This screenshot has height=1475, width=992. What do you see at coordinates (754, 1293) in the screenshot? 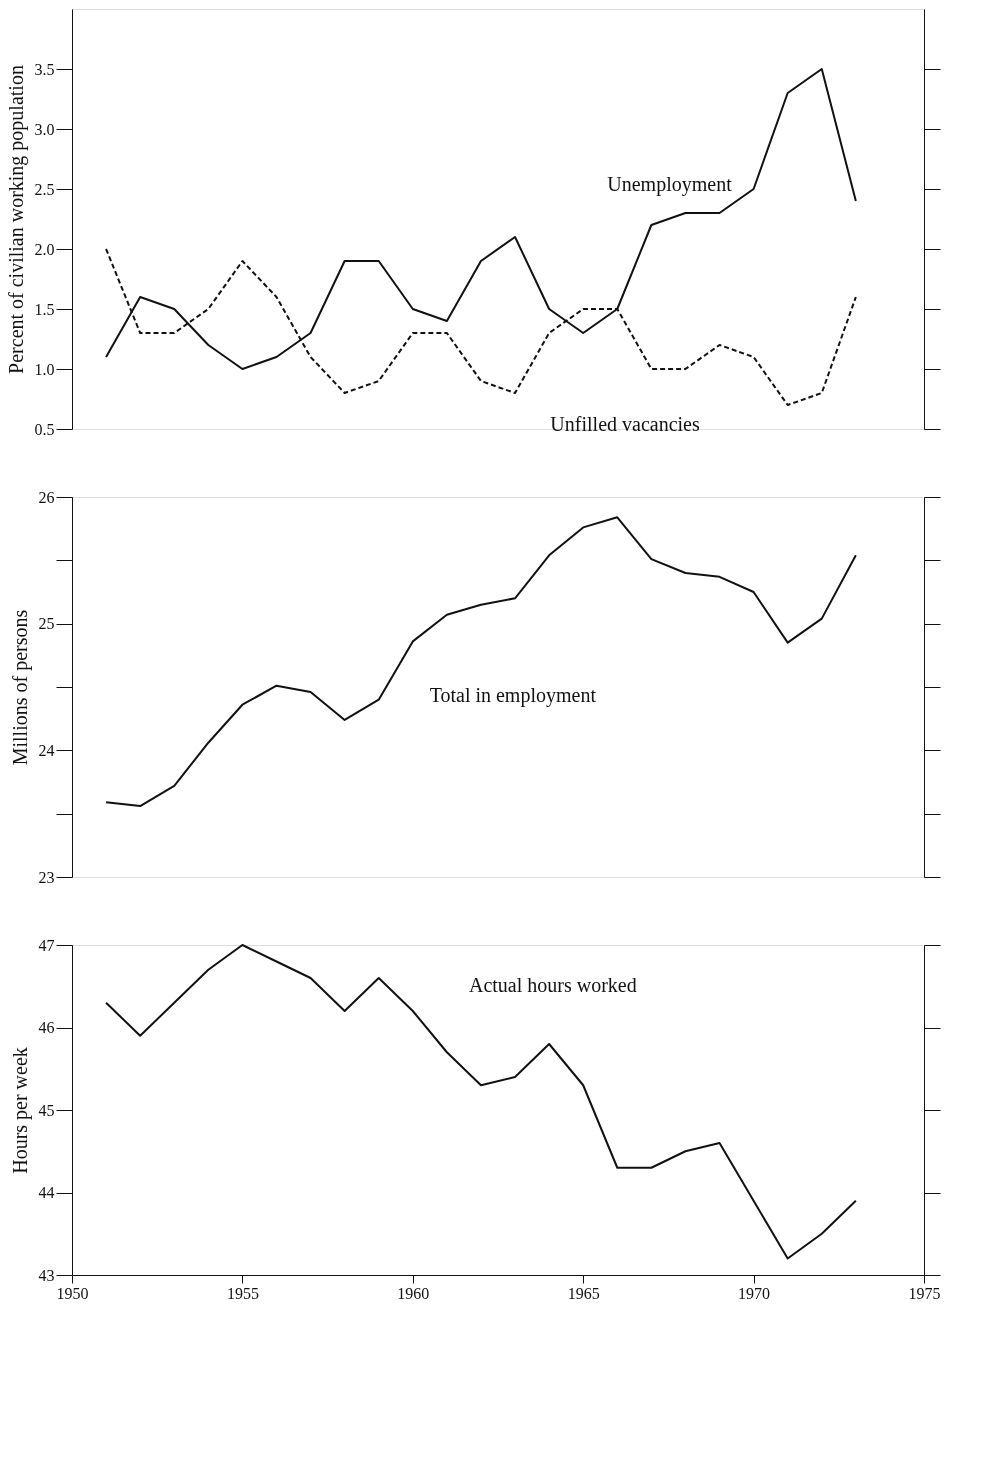
I see `x-tick-label: 1970` at bounding box center [754, 1293].